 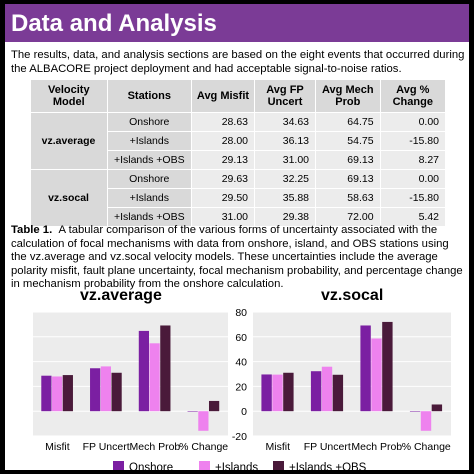 I want to click on table-row: +Islands 29.50 35.88 58.63 -15.80, so click(x=239, y=198).